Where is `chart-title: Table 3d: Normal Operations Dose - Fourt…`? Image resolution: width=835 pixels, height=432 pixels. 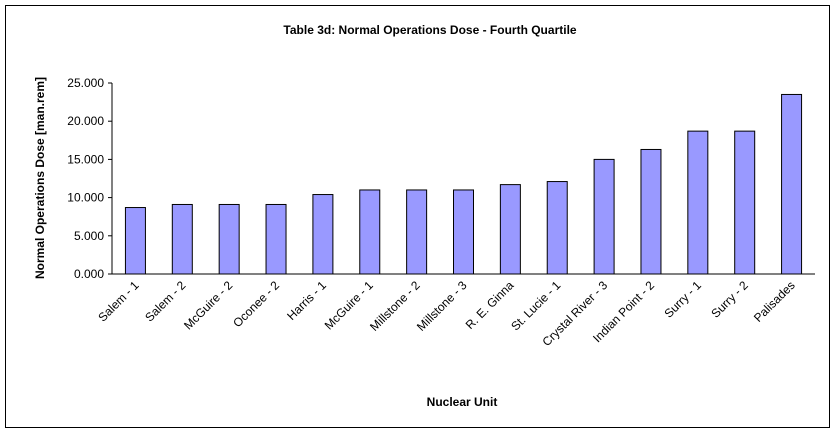
chart-title: Table 3d: Normal Operations Dose - Fourt… is located at coordinates (429, 30).